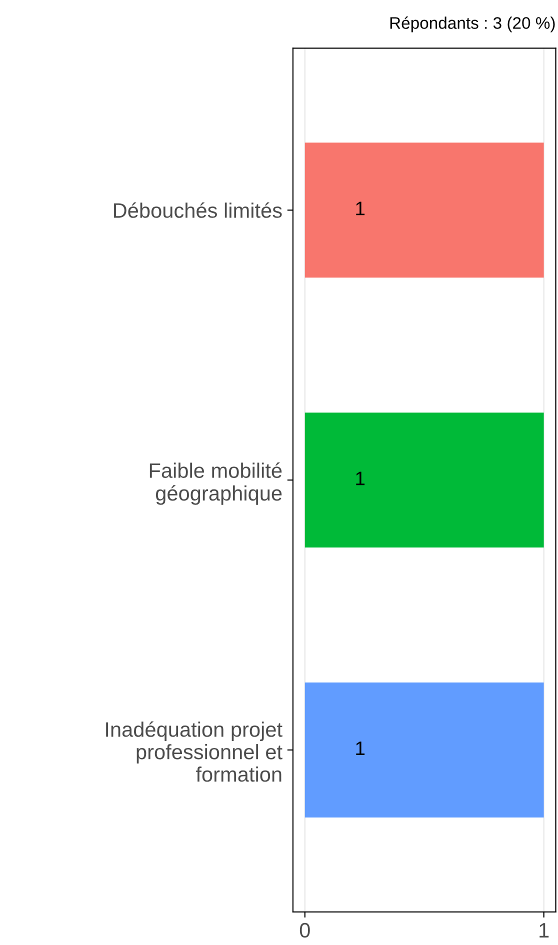 The image size is (558, 945). What do you see at coordinates (198, 210) in the screenshot?
I see `y-tick-label: Débouchés limités` at bounding box center [198, 210].